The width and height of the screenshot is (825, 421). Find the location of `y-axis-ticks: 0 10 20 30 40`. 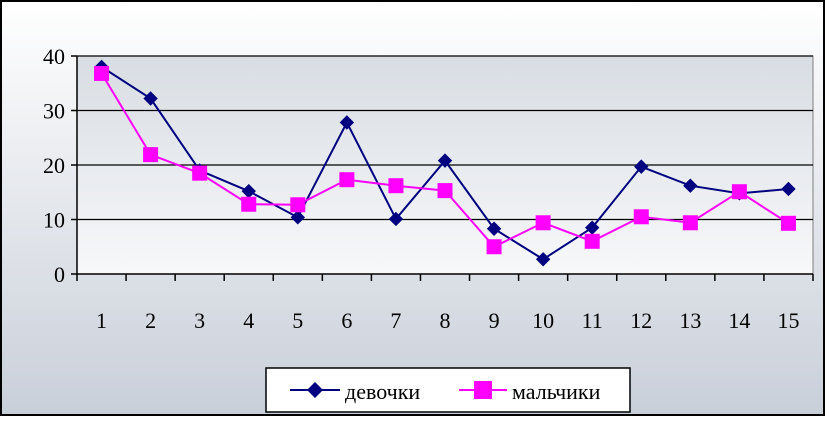

y-axis-ticks: 0 10 20 30 40 is located at coordinates (60, 165).